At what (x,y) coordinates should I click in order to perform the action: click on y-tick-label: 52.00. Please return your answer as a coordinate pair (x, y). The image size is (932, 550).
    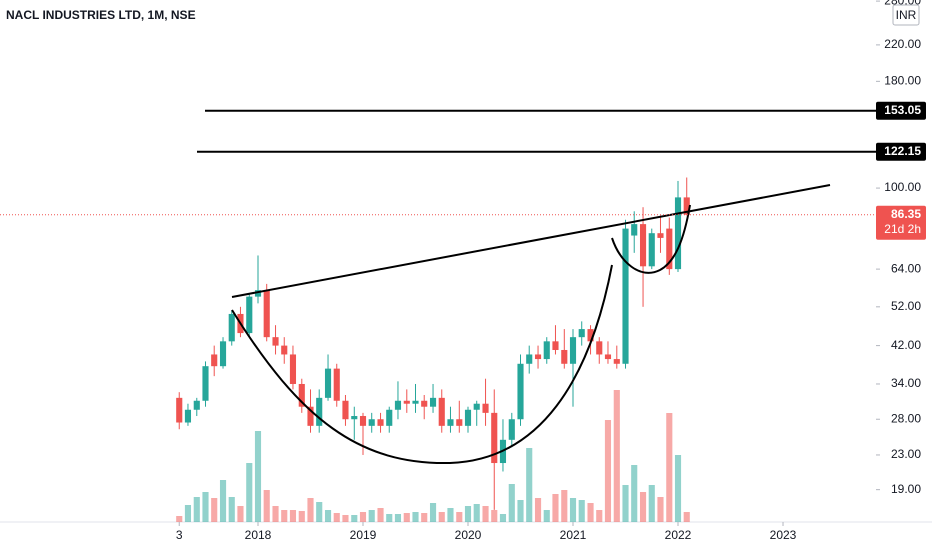
    Looking at the image, I should click on (906, 306).